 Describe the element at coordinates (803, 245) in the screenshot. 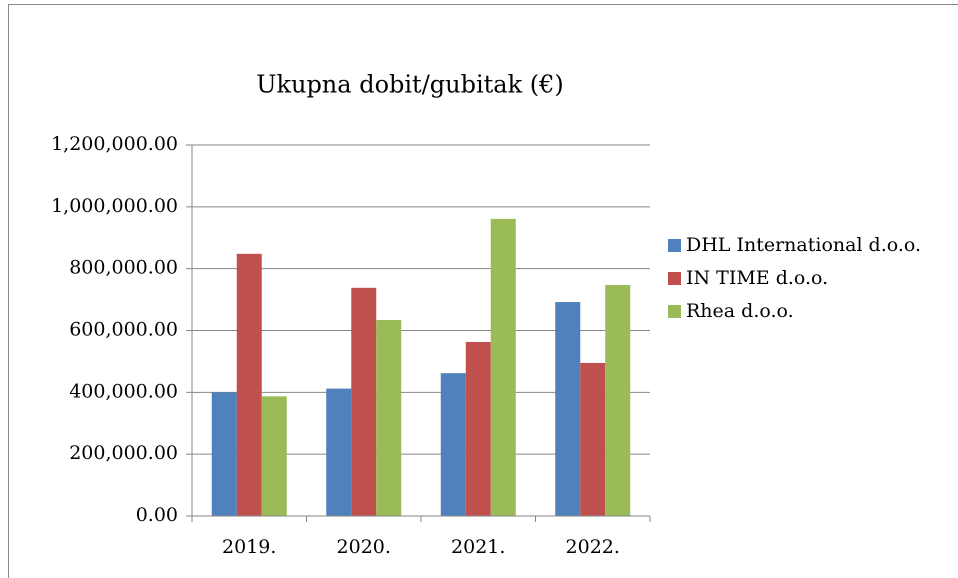

I see `legend-label: DHL International d.o.o.` at that location.